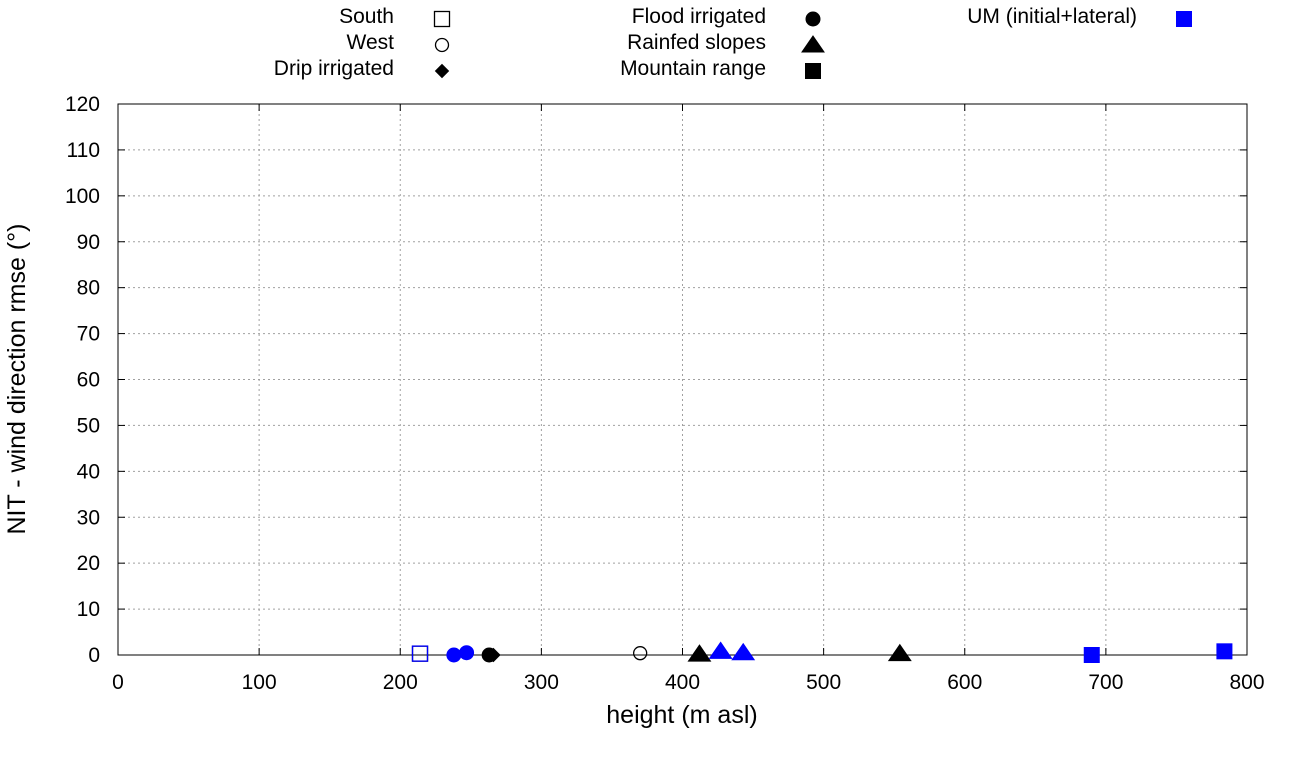  Describe the element at coordinates (88, 563) in the screenshot. I see `y-tick-label: 20` at that location.